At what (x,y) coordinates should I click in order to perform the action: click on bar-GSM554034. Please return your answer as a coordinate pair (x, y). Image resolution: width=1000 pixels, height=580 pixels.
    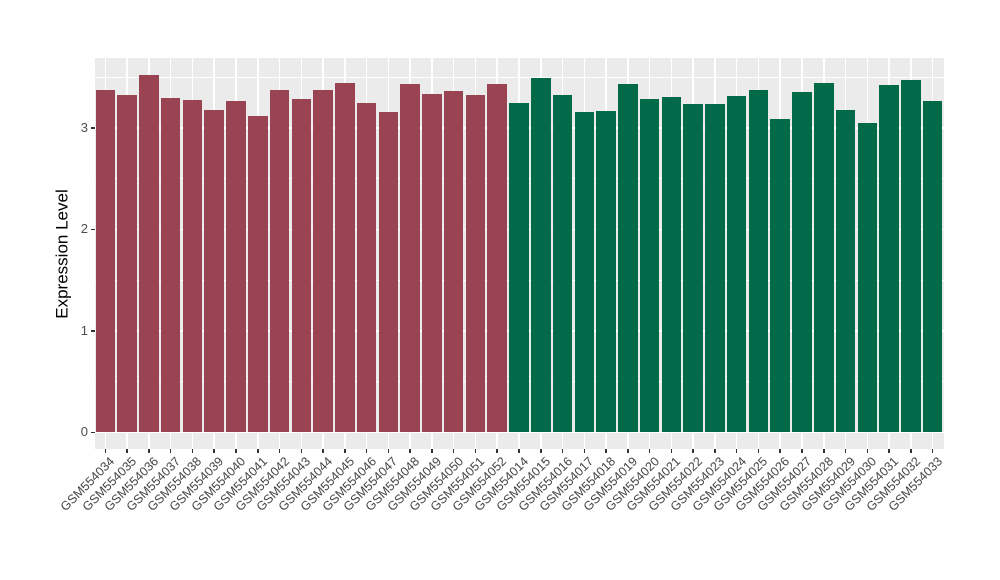
    Looking at the image, I should click on (105, 261).